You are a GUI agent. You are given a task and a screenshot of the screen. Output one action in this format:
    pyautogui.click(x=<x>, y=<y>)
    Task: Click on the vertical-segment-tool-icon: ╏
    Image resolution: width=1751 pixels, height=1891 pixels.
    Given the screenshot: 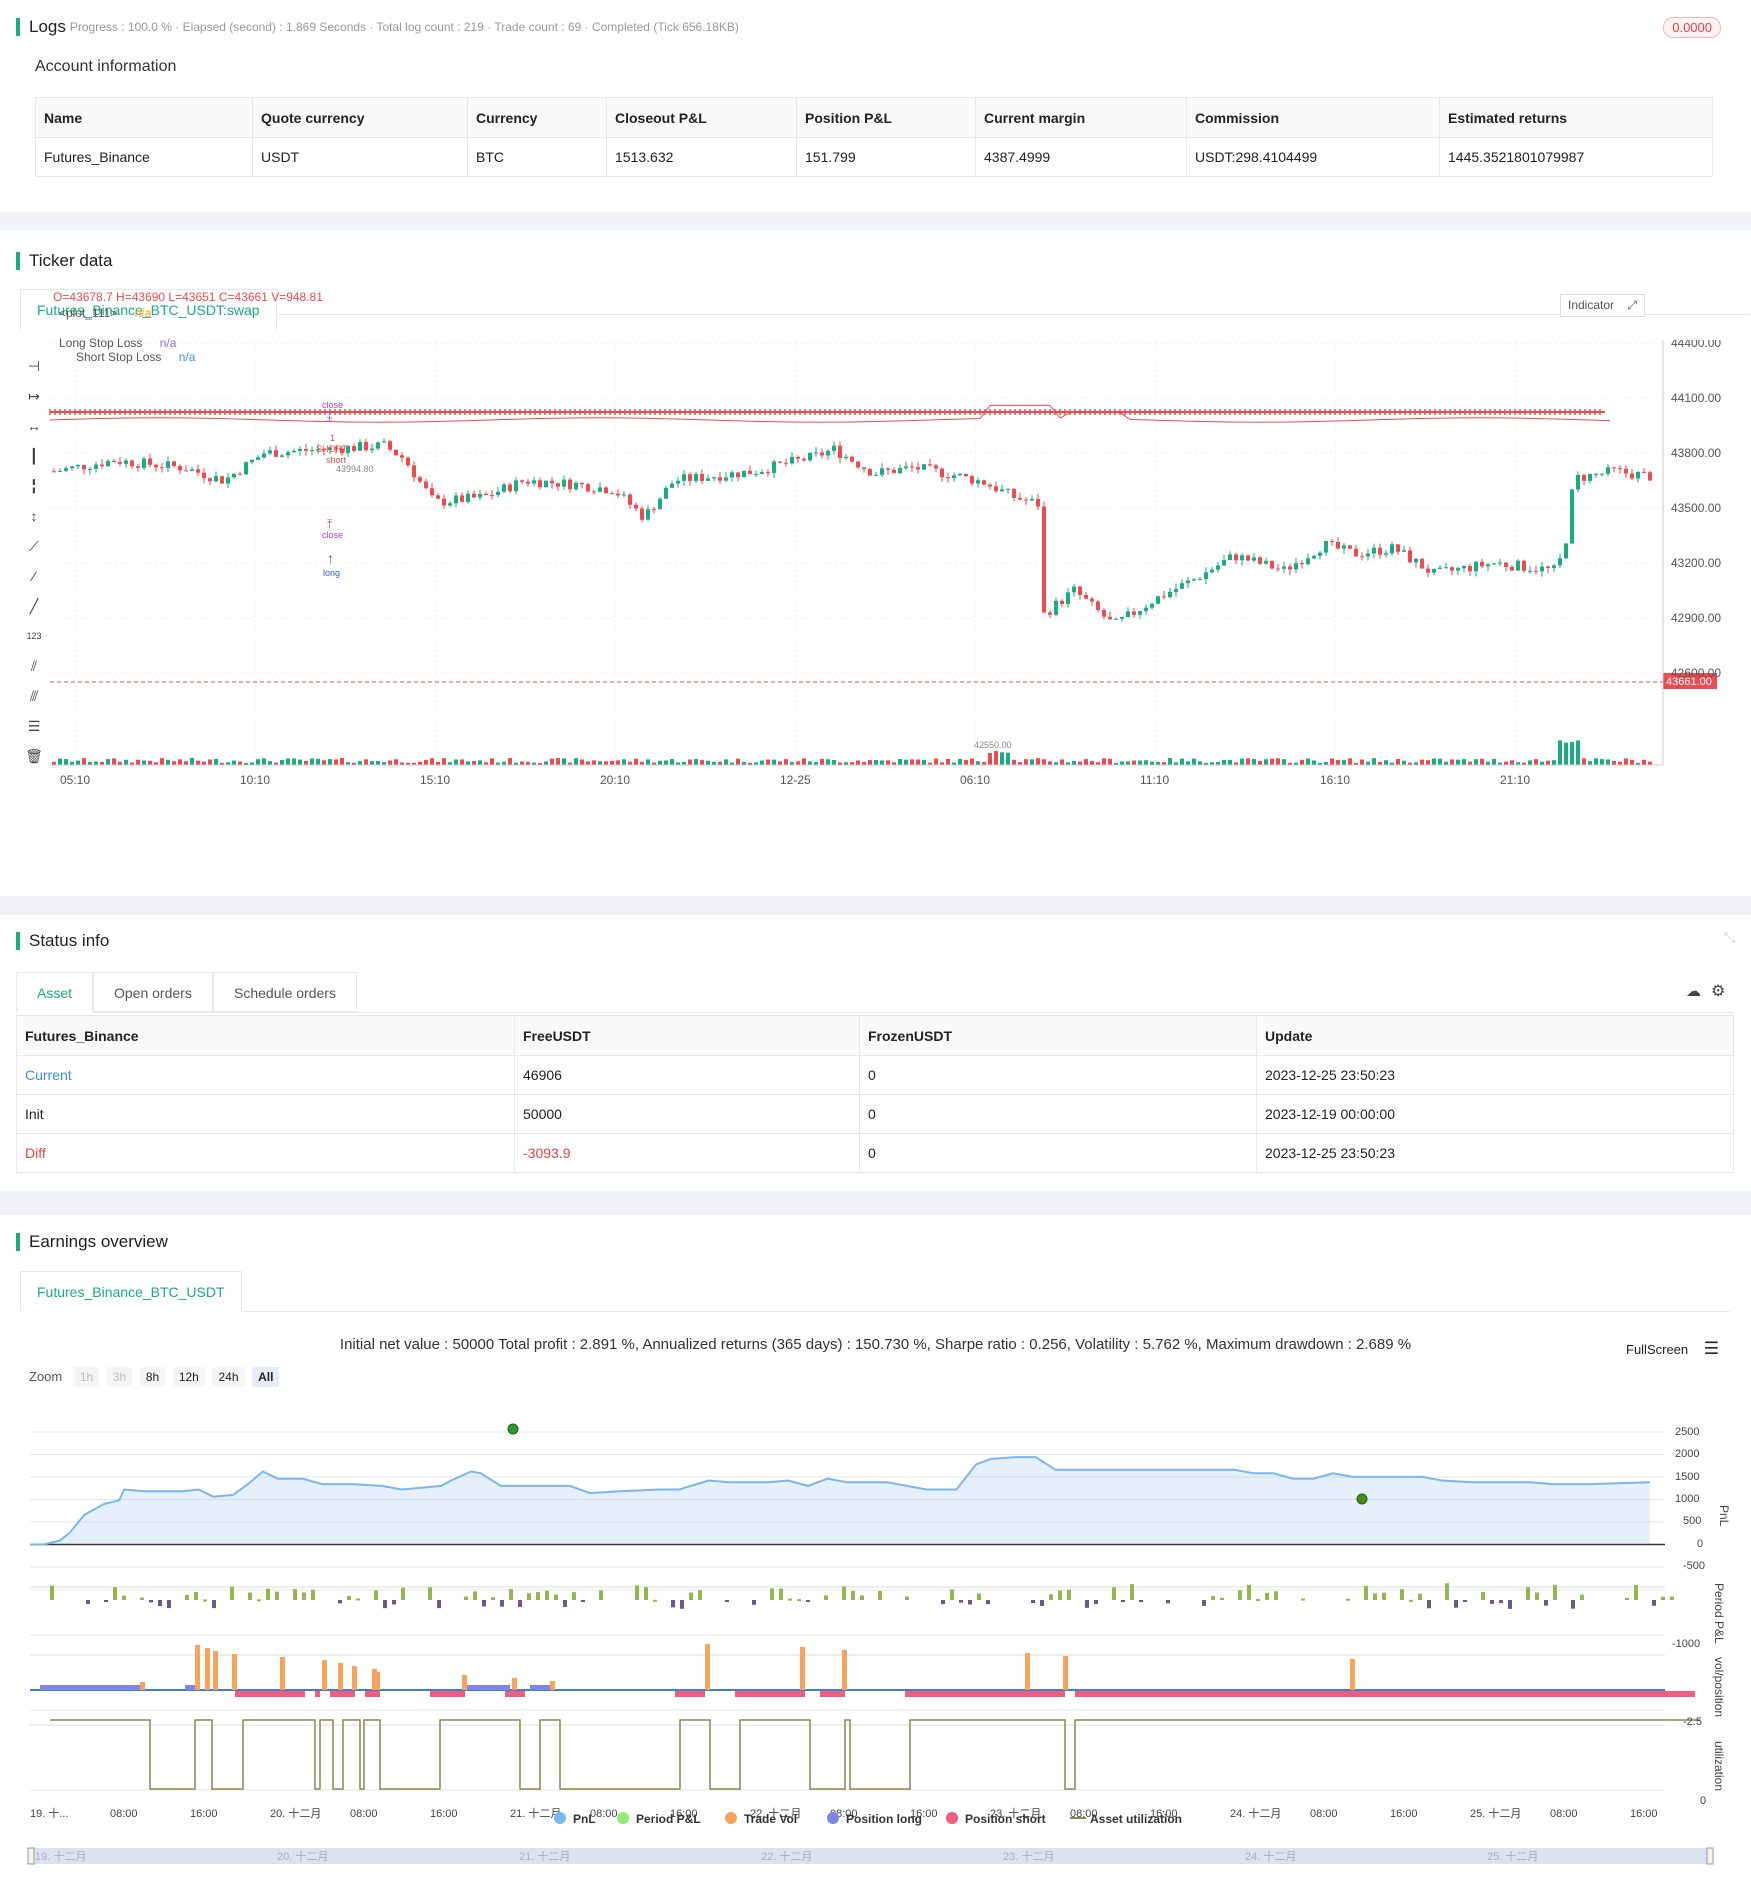 What is the action you would take?
    pyautogui.click(x=34, y=486)
    